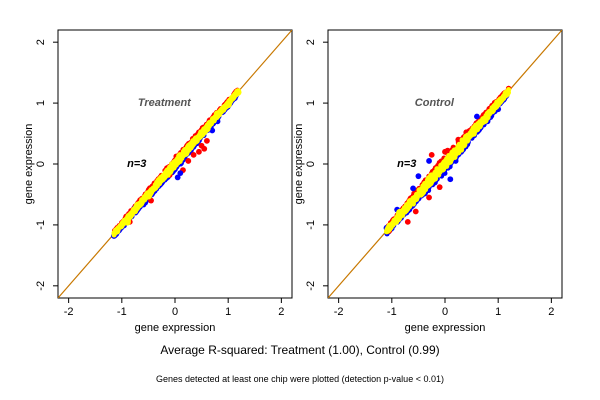 Image resolution: width=600 pixels, height=400 pixels. What do you see at coordinates (435, 103) in the screenshot?
I see `panel-title: Control` at bounding box center [435, 103].